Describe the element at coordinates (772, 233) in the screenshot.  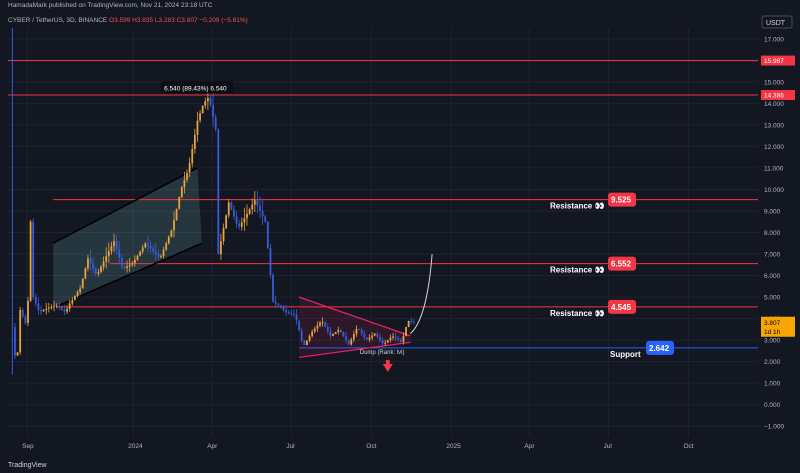
I see `y-tick-label: 8.000` at that location.